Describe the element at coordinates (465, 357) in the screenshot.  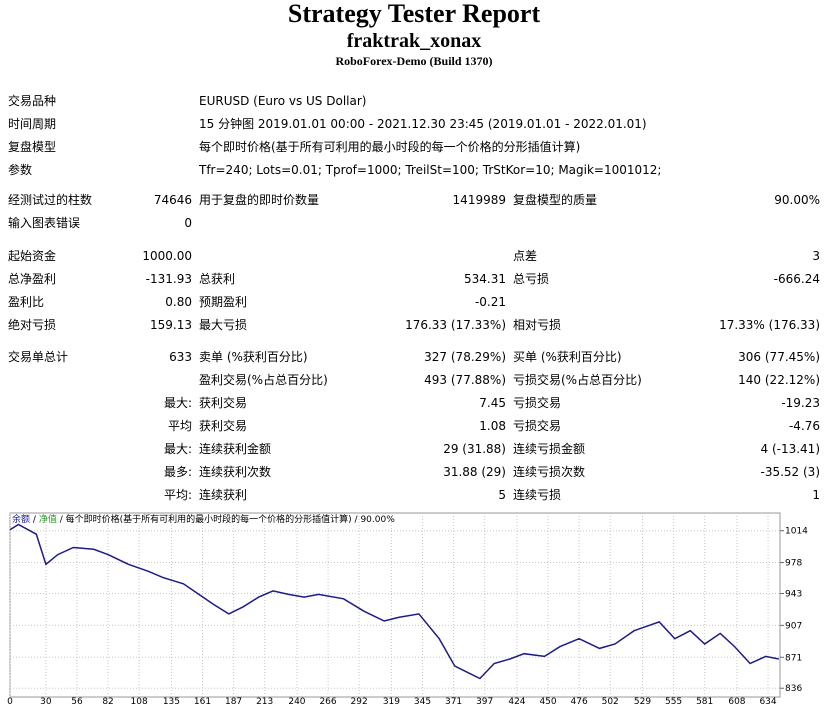
I see `stat-value: 327 (78.29%)` at that location.